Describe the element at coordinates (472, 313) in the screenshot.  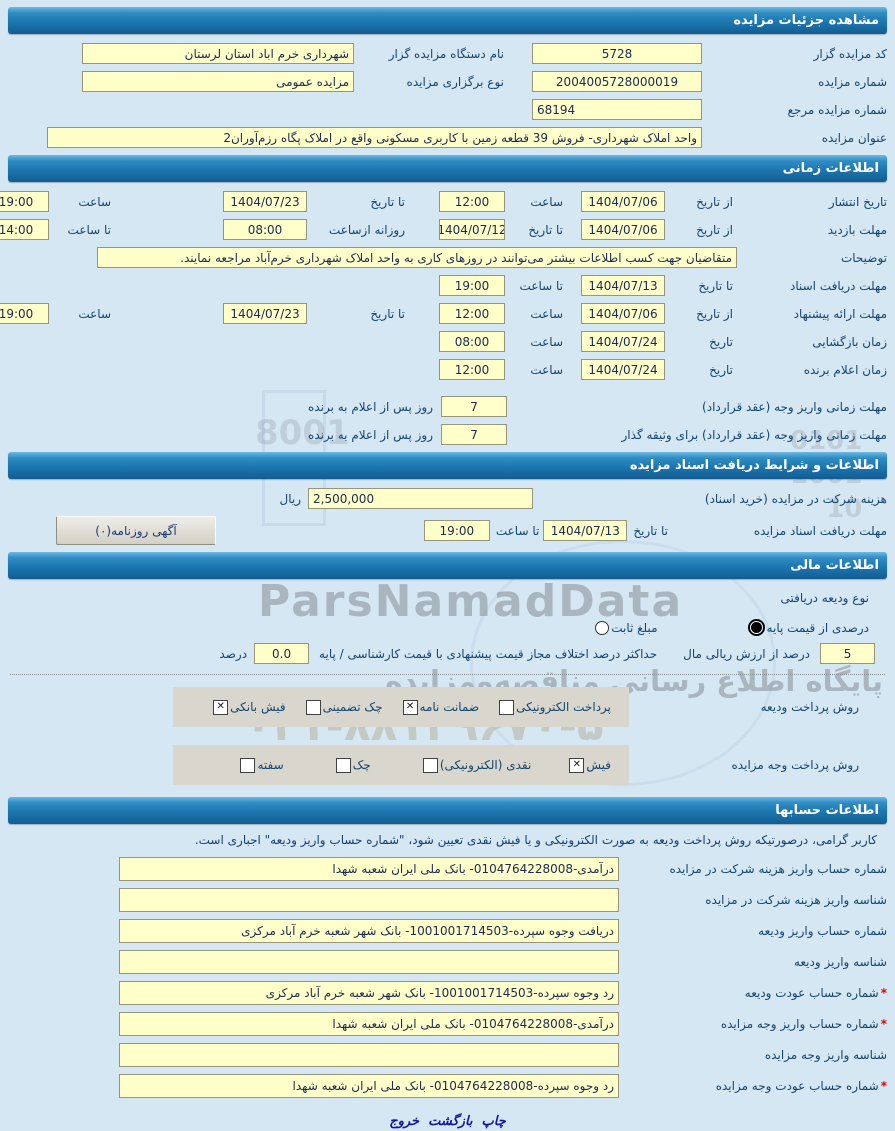
I see `offer-from-time-field: 12:00` at that location.